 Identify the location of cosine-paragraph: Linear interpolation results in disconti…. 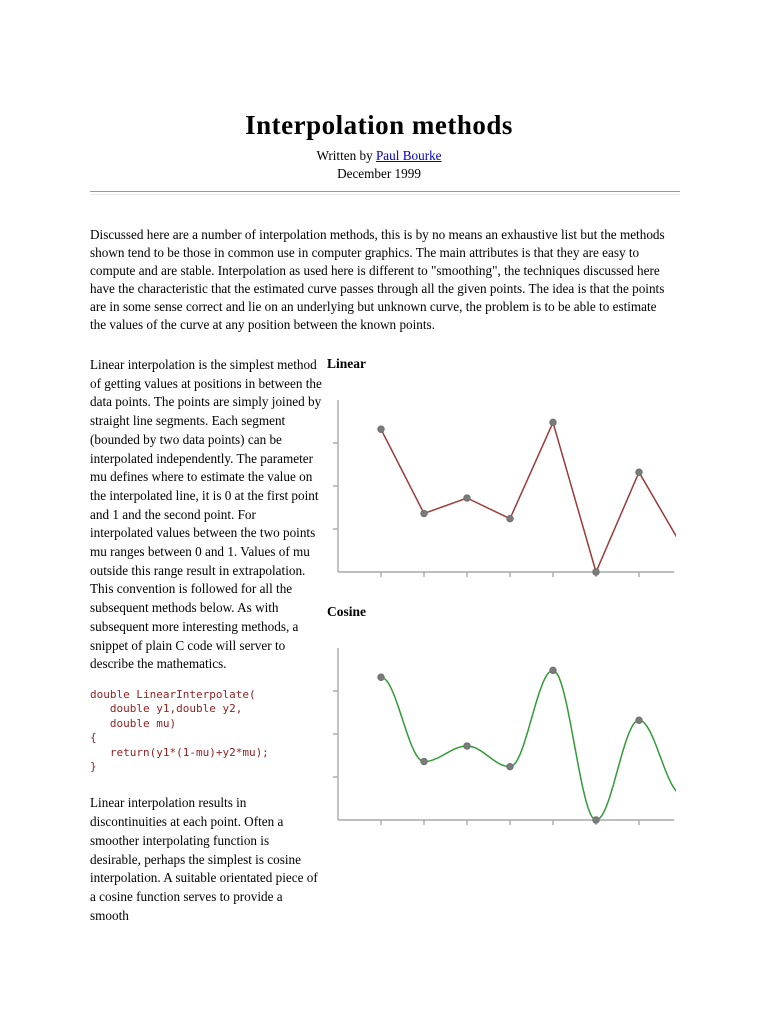
(204, 859).